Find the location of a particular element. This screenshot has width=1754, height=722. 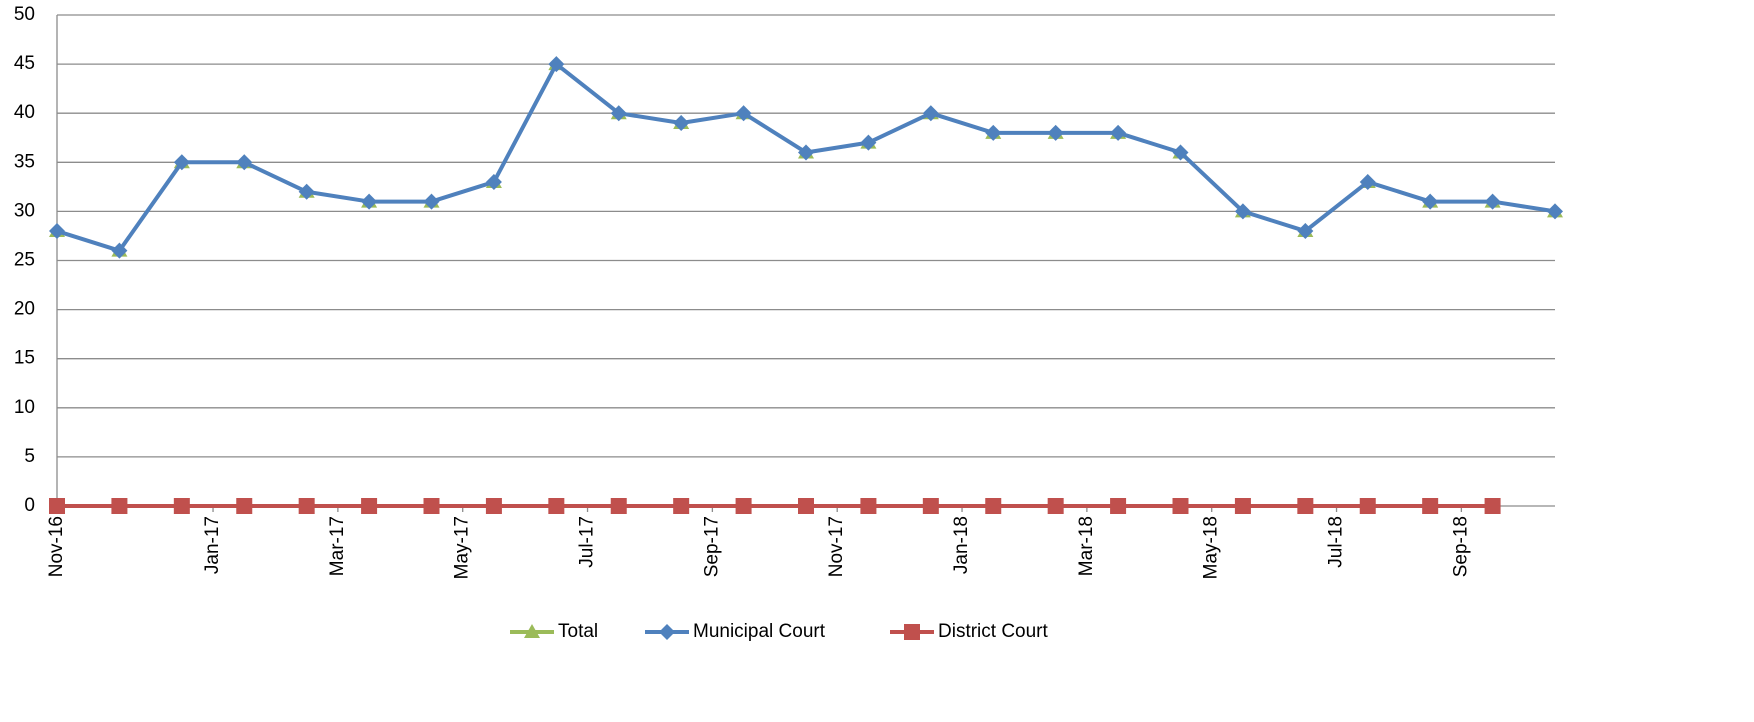

x-tick-label: May-18 is located at coordinates (1211, 547).